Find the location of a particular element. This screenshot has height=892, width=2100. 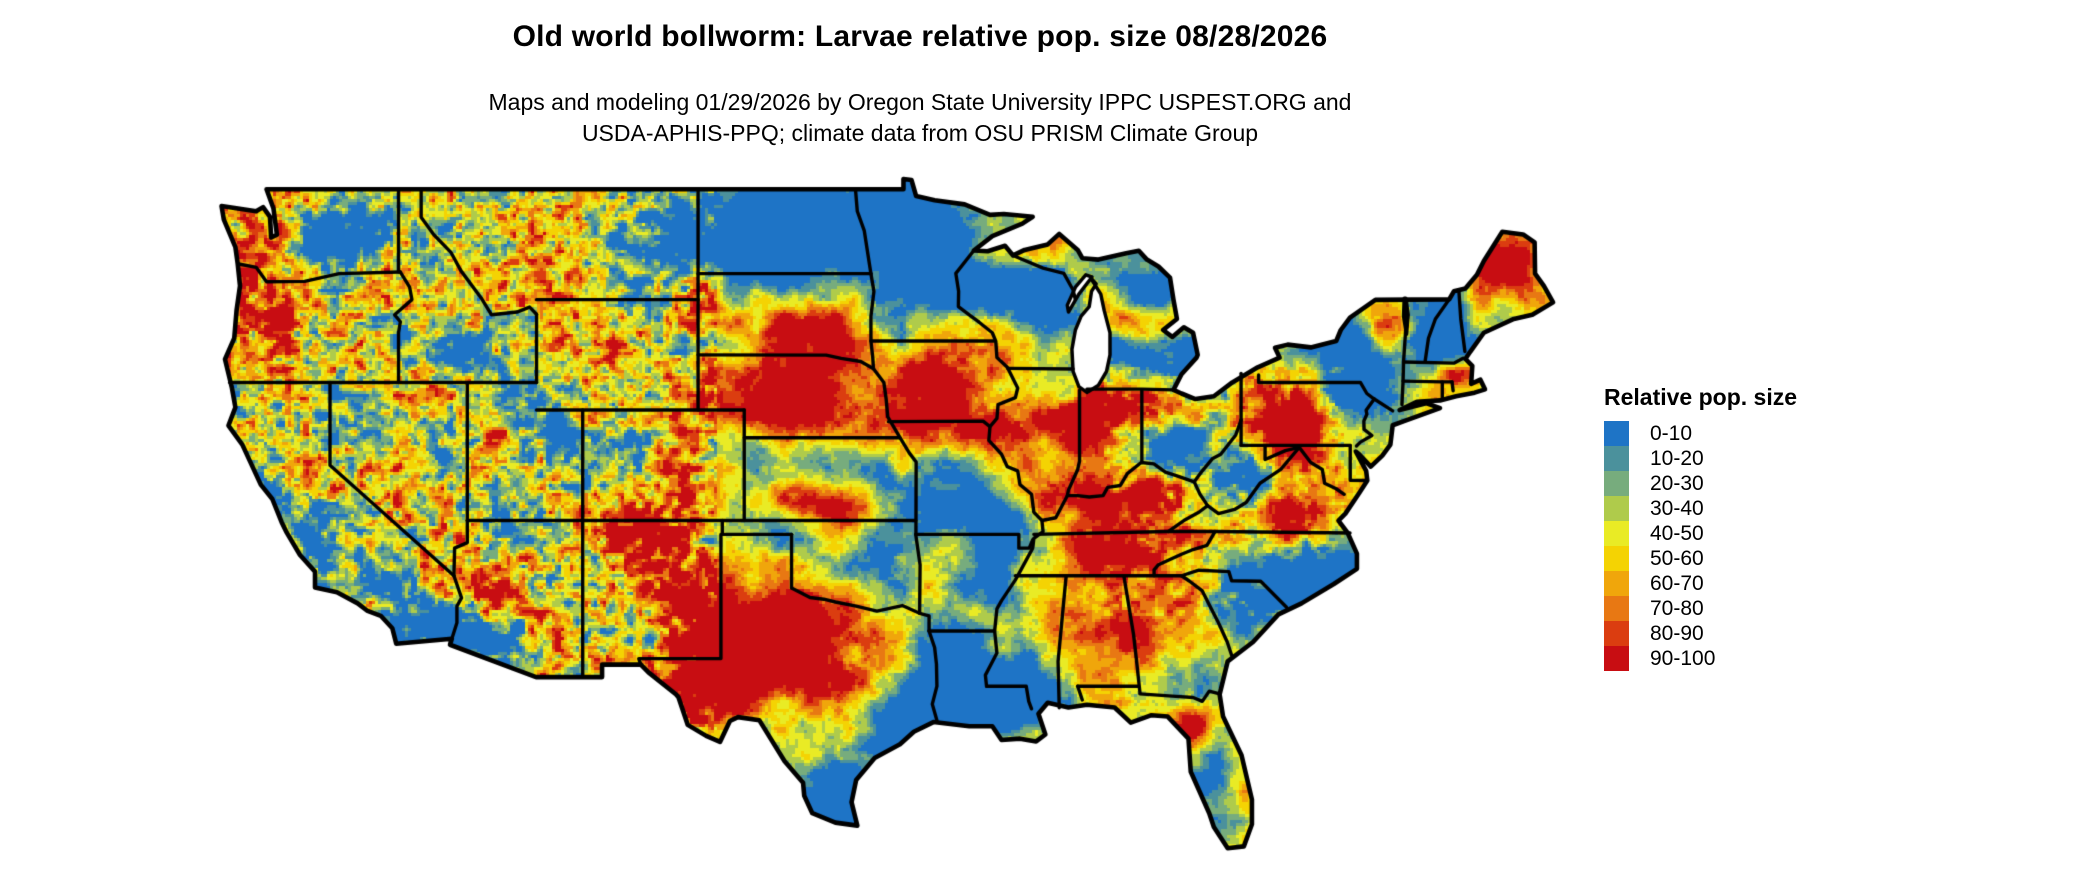

legend-item: 70-80 is located at coordinates (1700, 608).